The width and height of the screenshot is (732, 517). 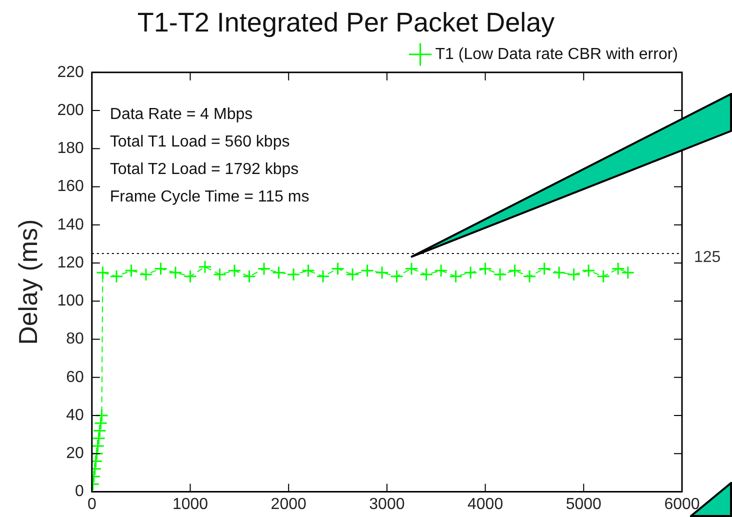 What do you see at coordinates (70, 149) in the screenshot?
I see `y-tick-label: 180` at bounding box center [70, 149].